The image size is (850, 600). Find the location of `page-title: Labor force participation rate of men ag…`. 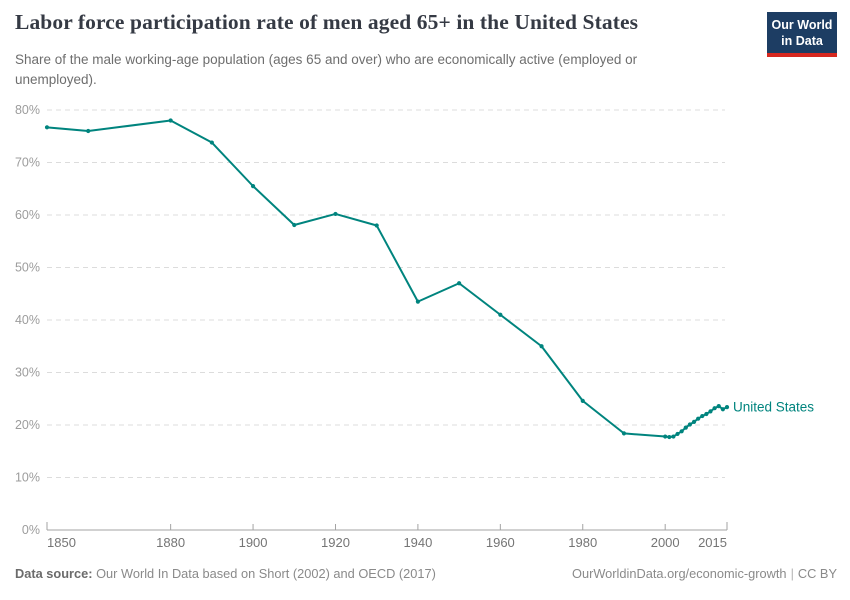

page-title: Labor force participation rate of men ag… is located at coordinates (327, 22).